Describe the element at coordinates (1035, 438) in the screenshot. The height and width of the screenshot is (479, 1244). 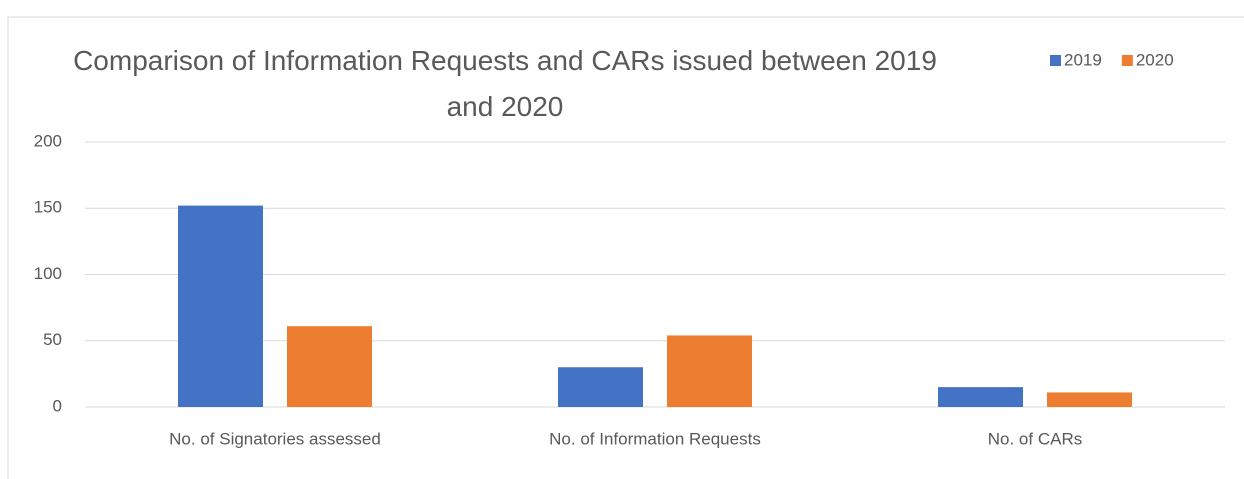
I see `x-tick-label: No. of CARs` at that location.